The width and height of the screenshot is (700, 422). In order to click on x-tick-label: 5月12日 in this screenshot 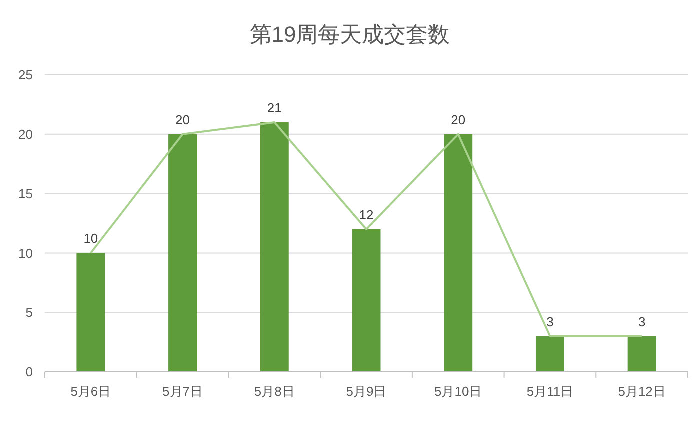, I will do `click(642, 391)`.